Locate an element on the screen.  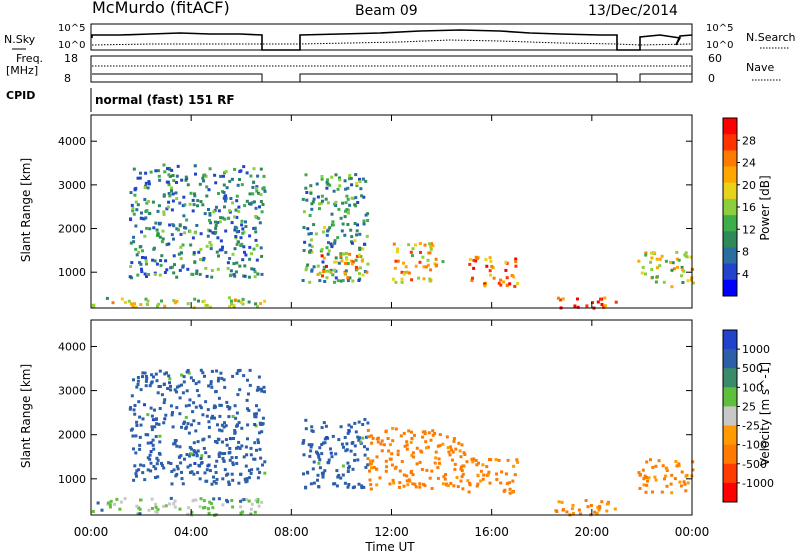
colorbar-frame is located at coordinates (730, 416).